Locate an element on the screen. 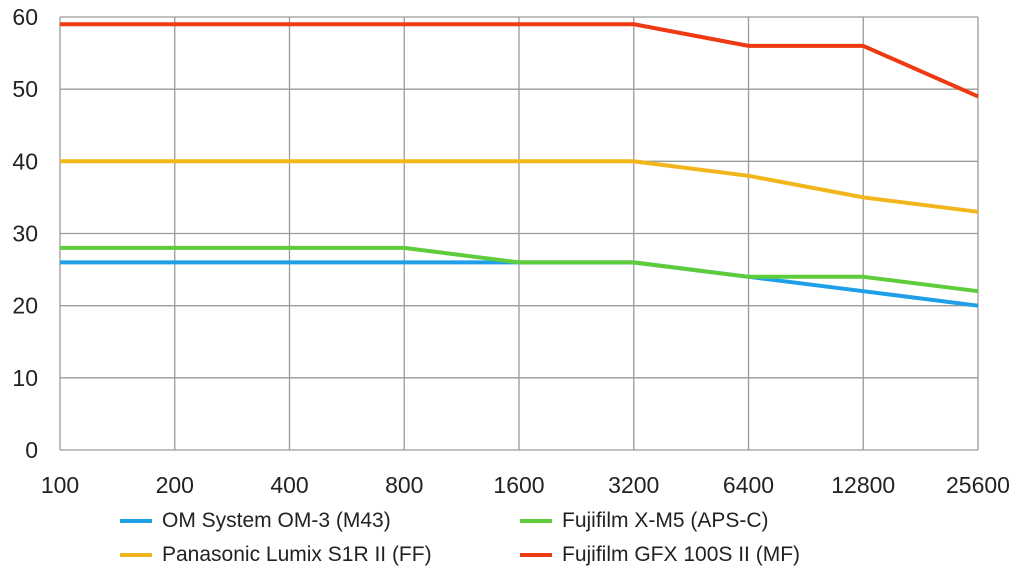 The image size is (1024, 576). y-axis-ticks: 0 10 20 30 40 50 60 is located at coordinates (25, 233).